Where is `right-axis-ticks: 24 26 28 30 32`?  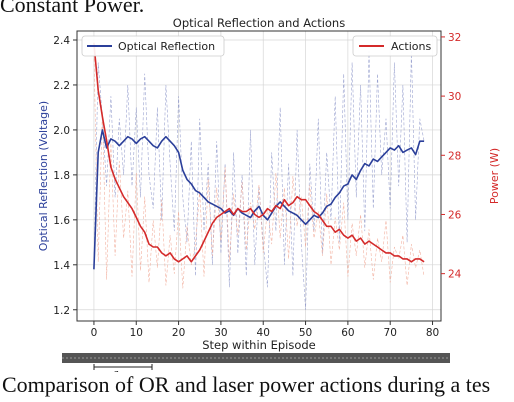 right-axis-ticks: 24 26 28 30 32 is located at coordinates (451, 156).